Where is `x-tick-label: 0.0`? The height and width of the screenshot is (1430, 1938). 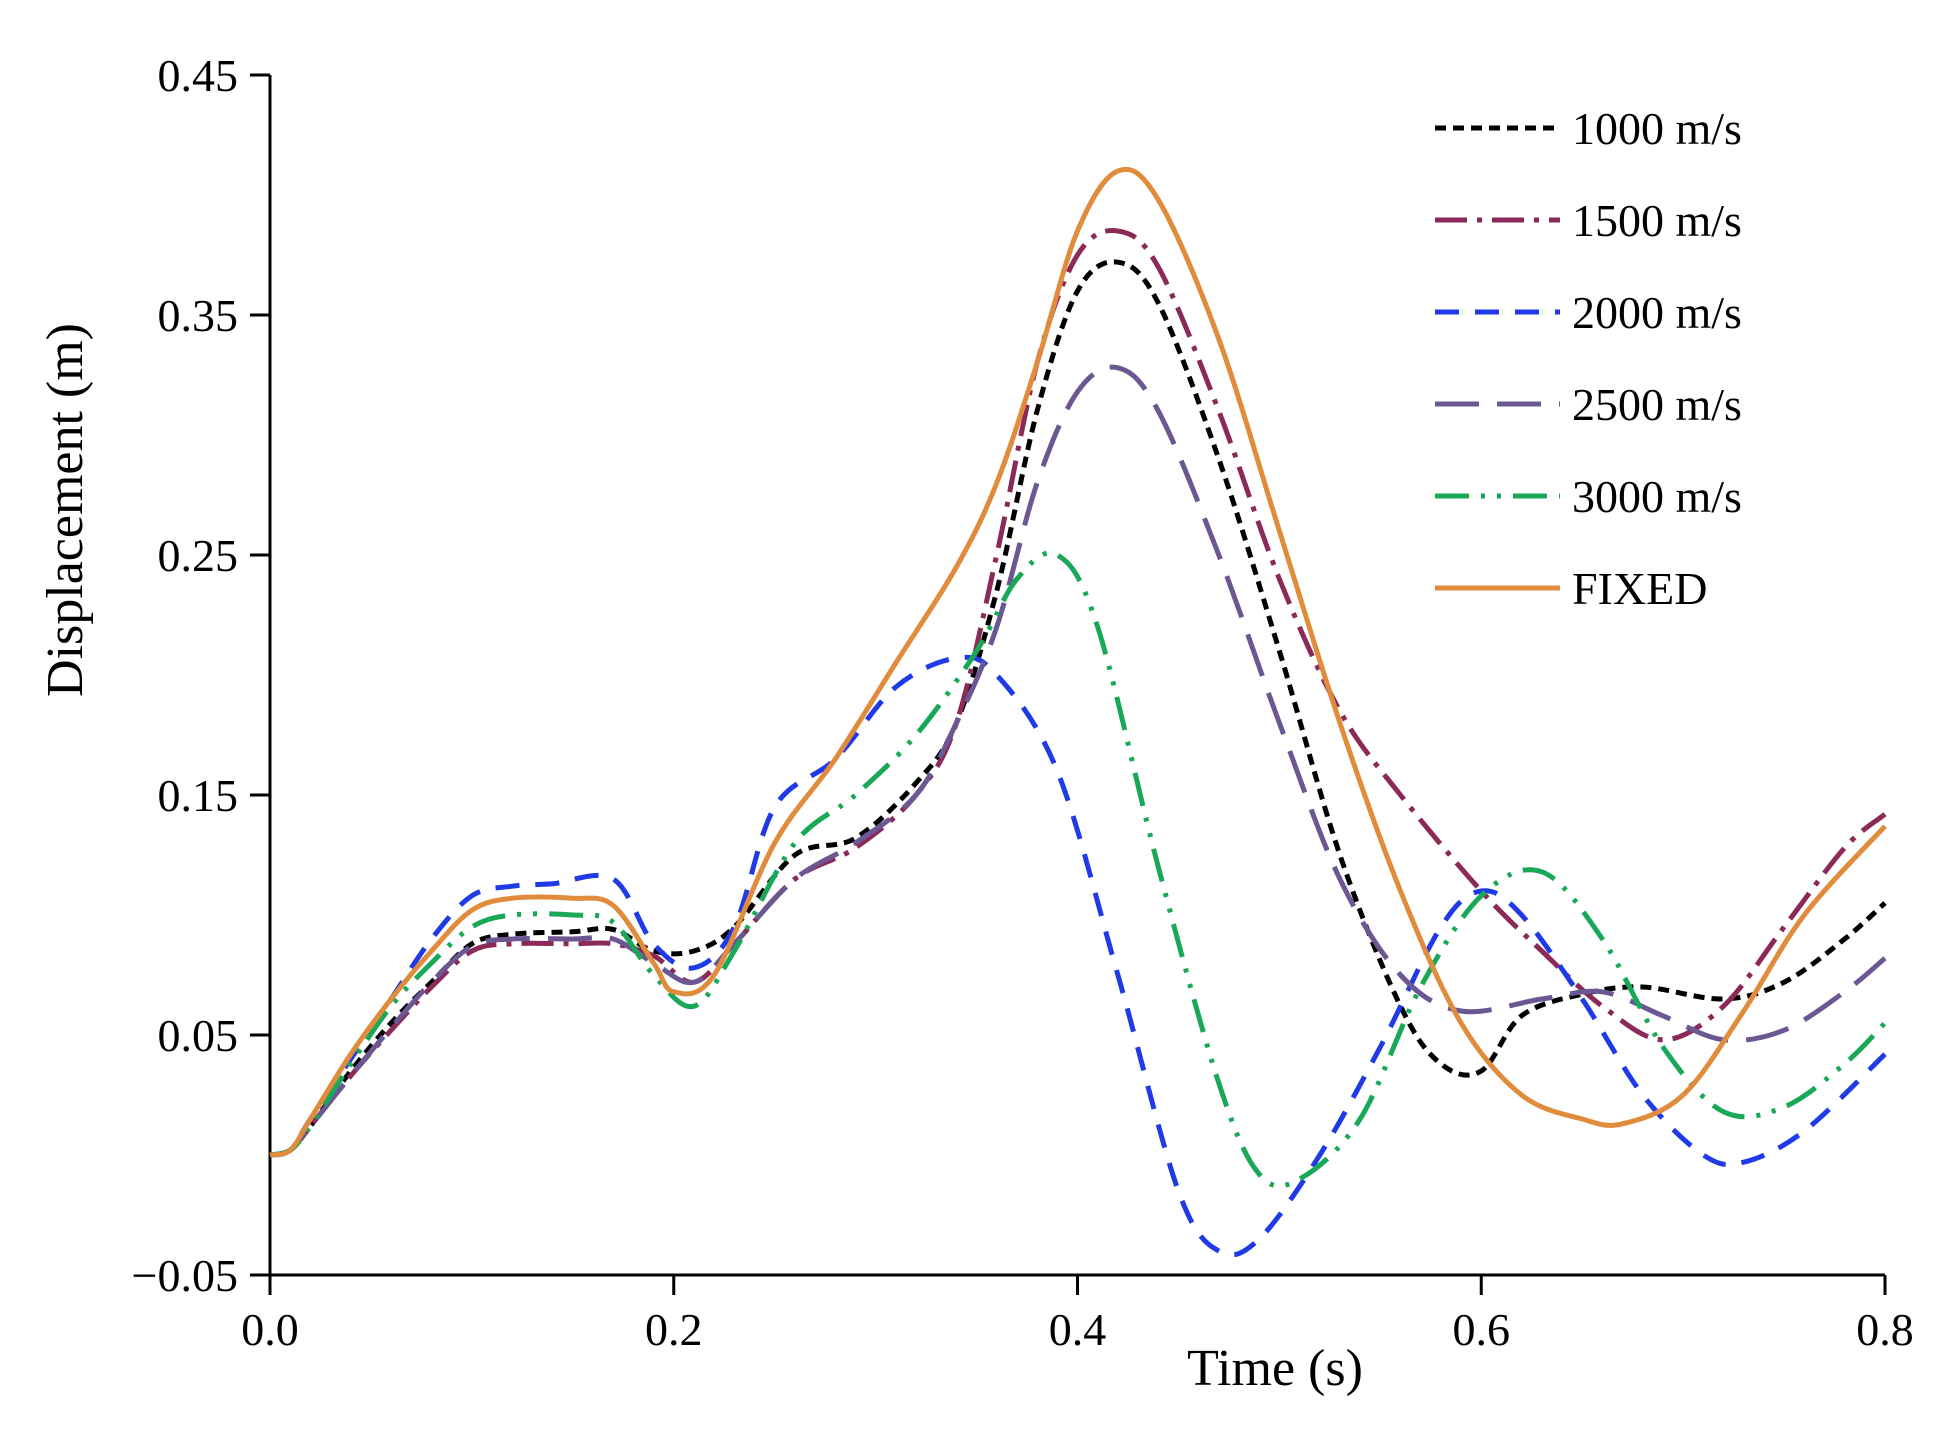 x-tick-label: 0.0 is located at coordinates (270, 1329).